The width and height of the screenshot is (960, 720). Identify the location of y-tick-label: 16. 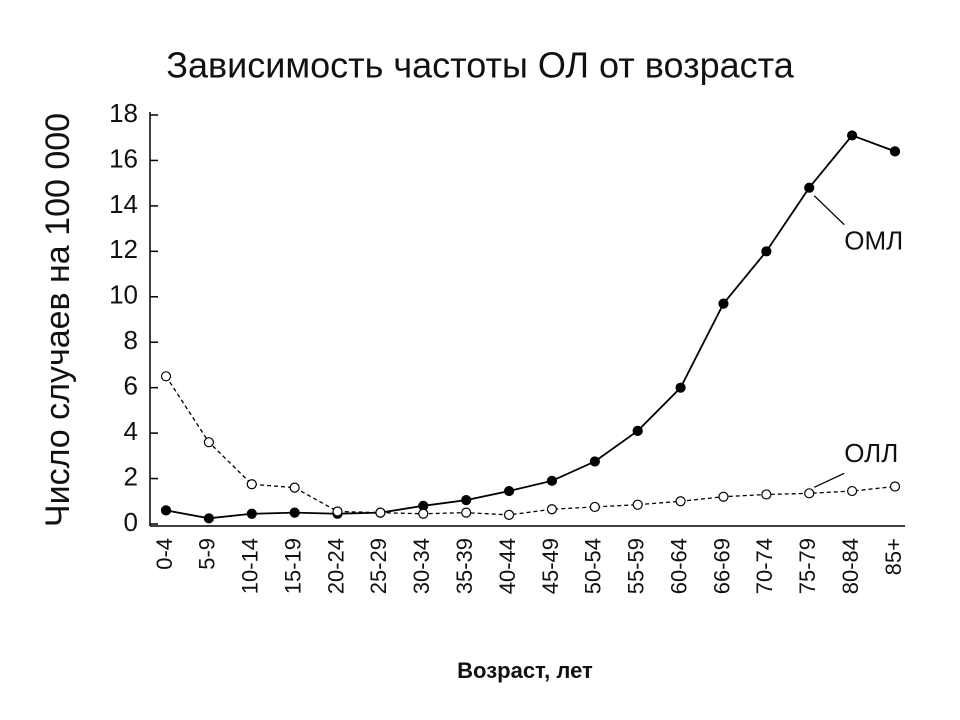
(123, 158).